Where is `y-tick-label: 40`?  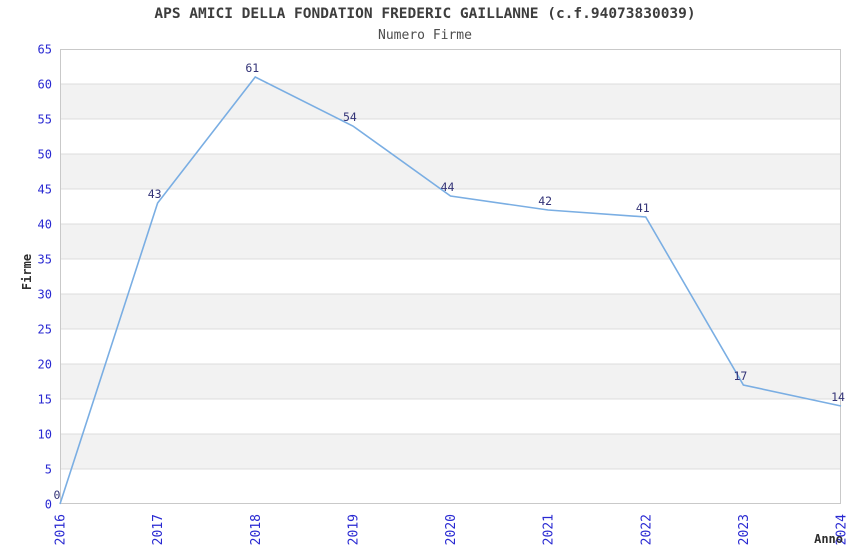 y-tick-label: 40 is located at coordinates (45, 224).